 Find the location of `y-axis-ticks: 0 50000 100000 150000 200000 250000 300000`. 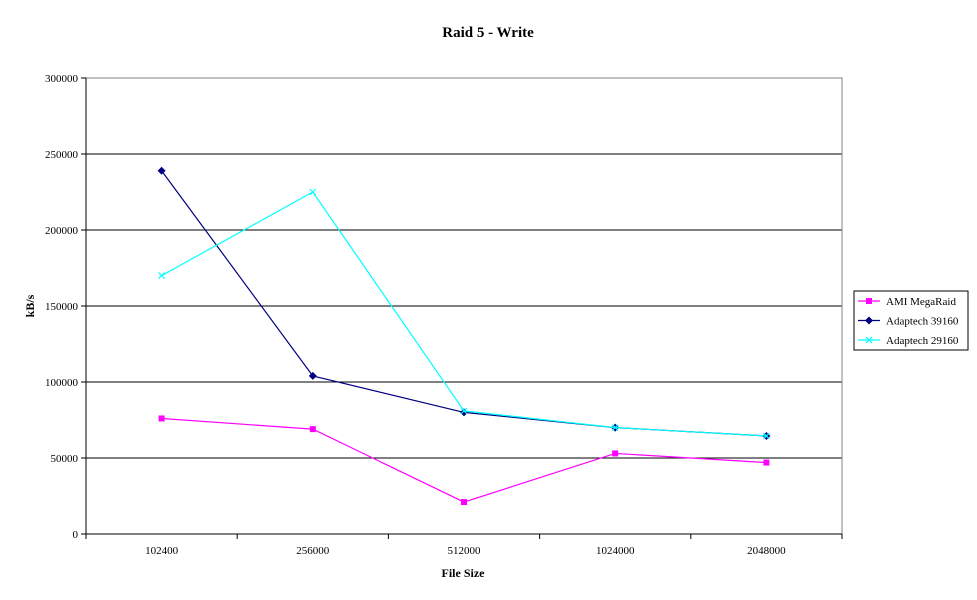

y-axis-ticks: 0 50000 100000 150000 200000 250000 300000 is located at coordinates (65, 307).